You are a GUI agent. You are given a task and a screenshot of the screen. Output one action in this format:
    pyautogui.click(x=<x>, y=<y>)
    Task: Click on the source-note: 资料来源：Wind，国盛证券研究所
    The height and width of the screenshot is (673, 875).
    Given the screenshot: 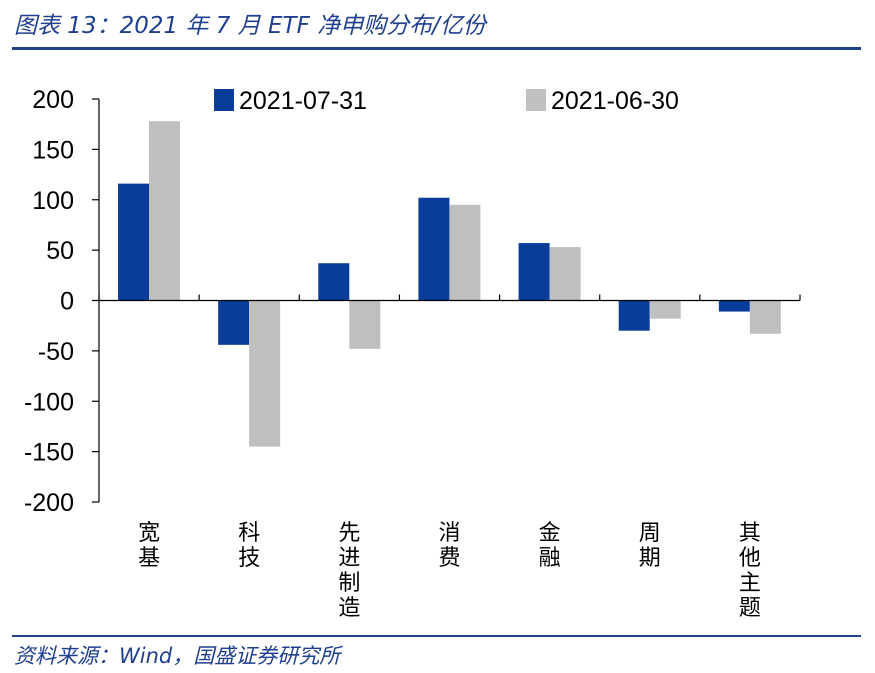 What is the action you would take?
    pyautogui.click(x=177, y=656)
    